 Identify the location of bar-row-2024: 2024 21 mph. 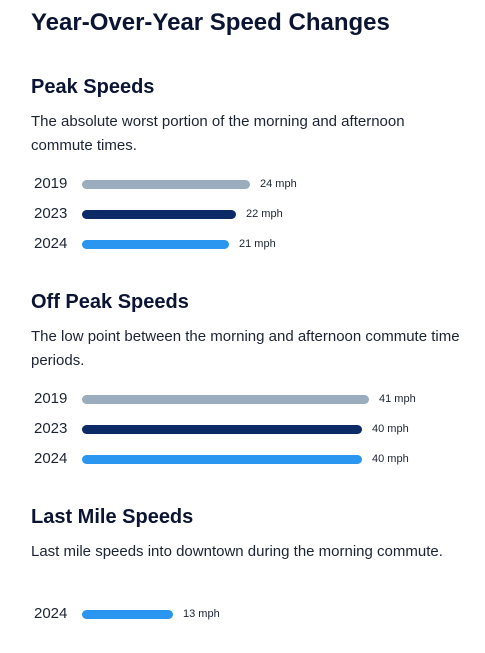
(246, 244).